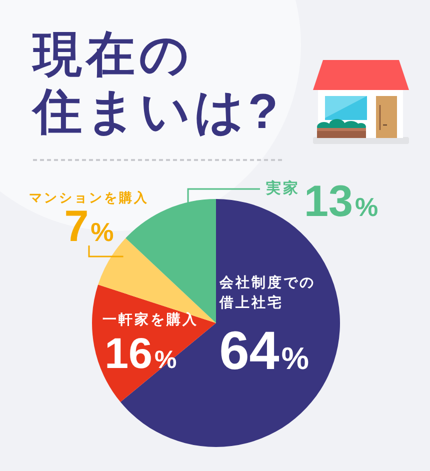 This screenshot has width=430, height=471. Describe the element at coordinates (267, 292) in the screenshot. I see `category-label: 会社制度での借上社宅` at that location.